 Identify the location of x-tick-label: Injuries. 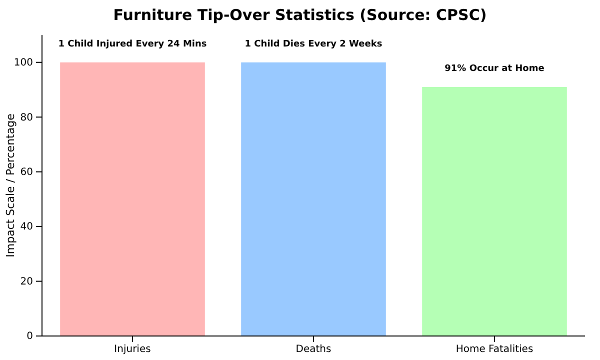
(132, 350).